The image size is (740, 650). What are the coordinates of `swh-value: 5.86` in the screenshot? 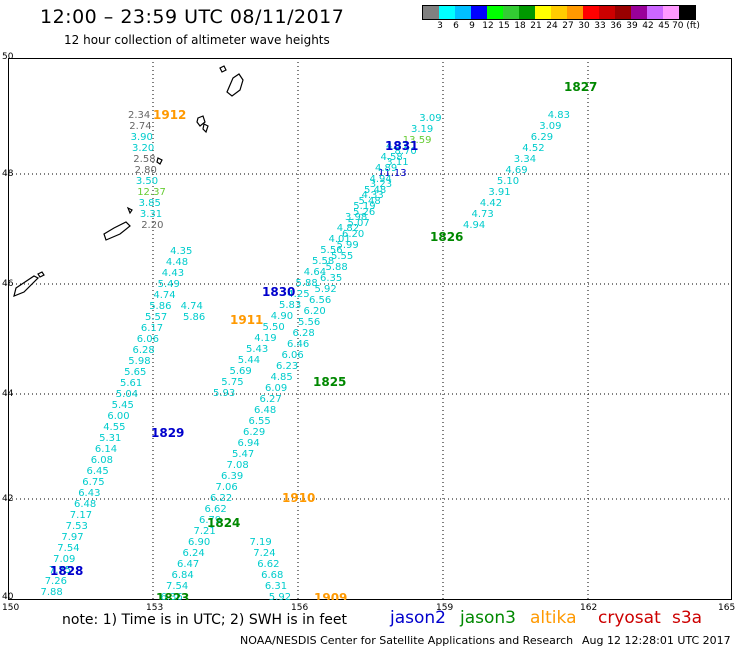 It's located at (194, 317).